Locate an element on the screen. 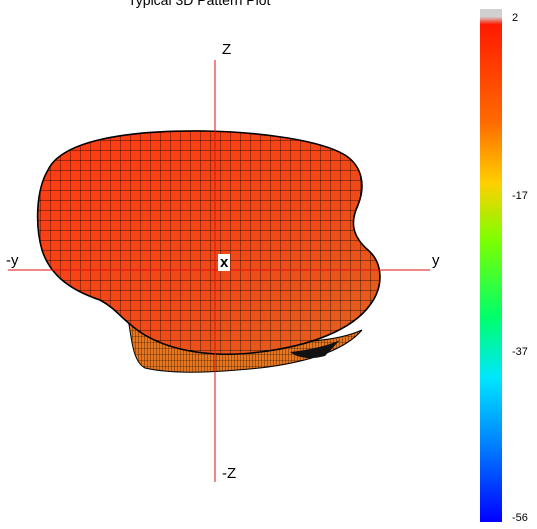 The width and height of the screenshot is (537, 529). axis-label-y-neg: -y is located at coordinates (12, 260).